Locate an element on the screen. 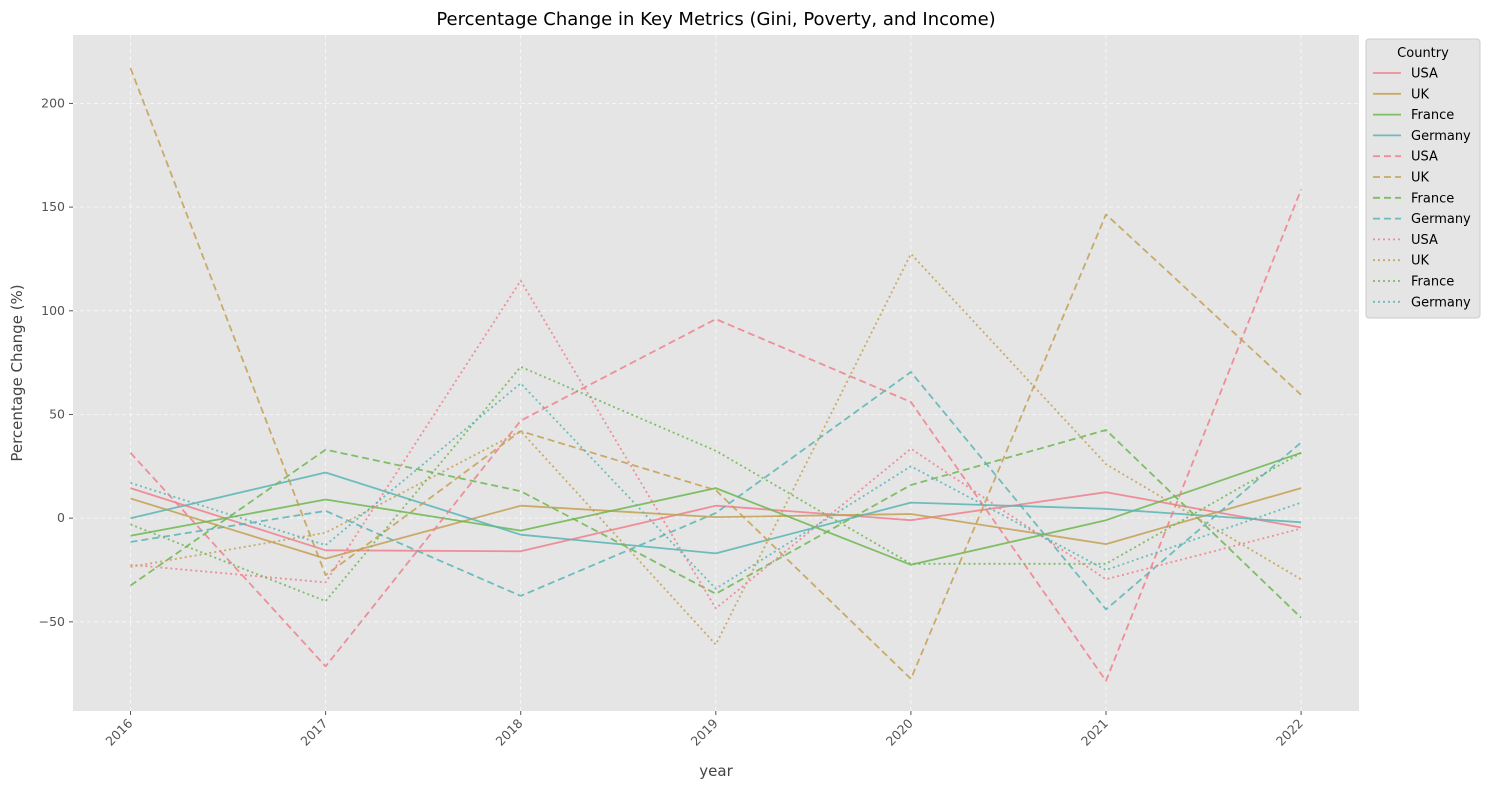  x-tick-label: 2016 is located at coordinates (118, 732).